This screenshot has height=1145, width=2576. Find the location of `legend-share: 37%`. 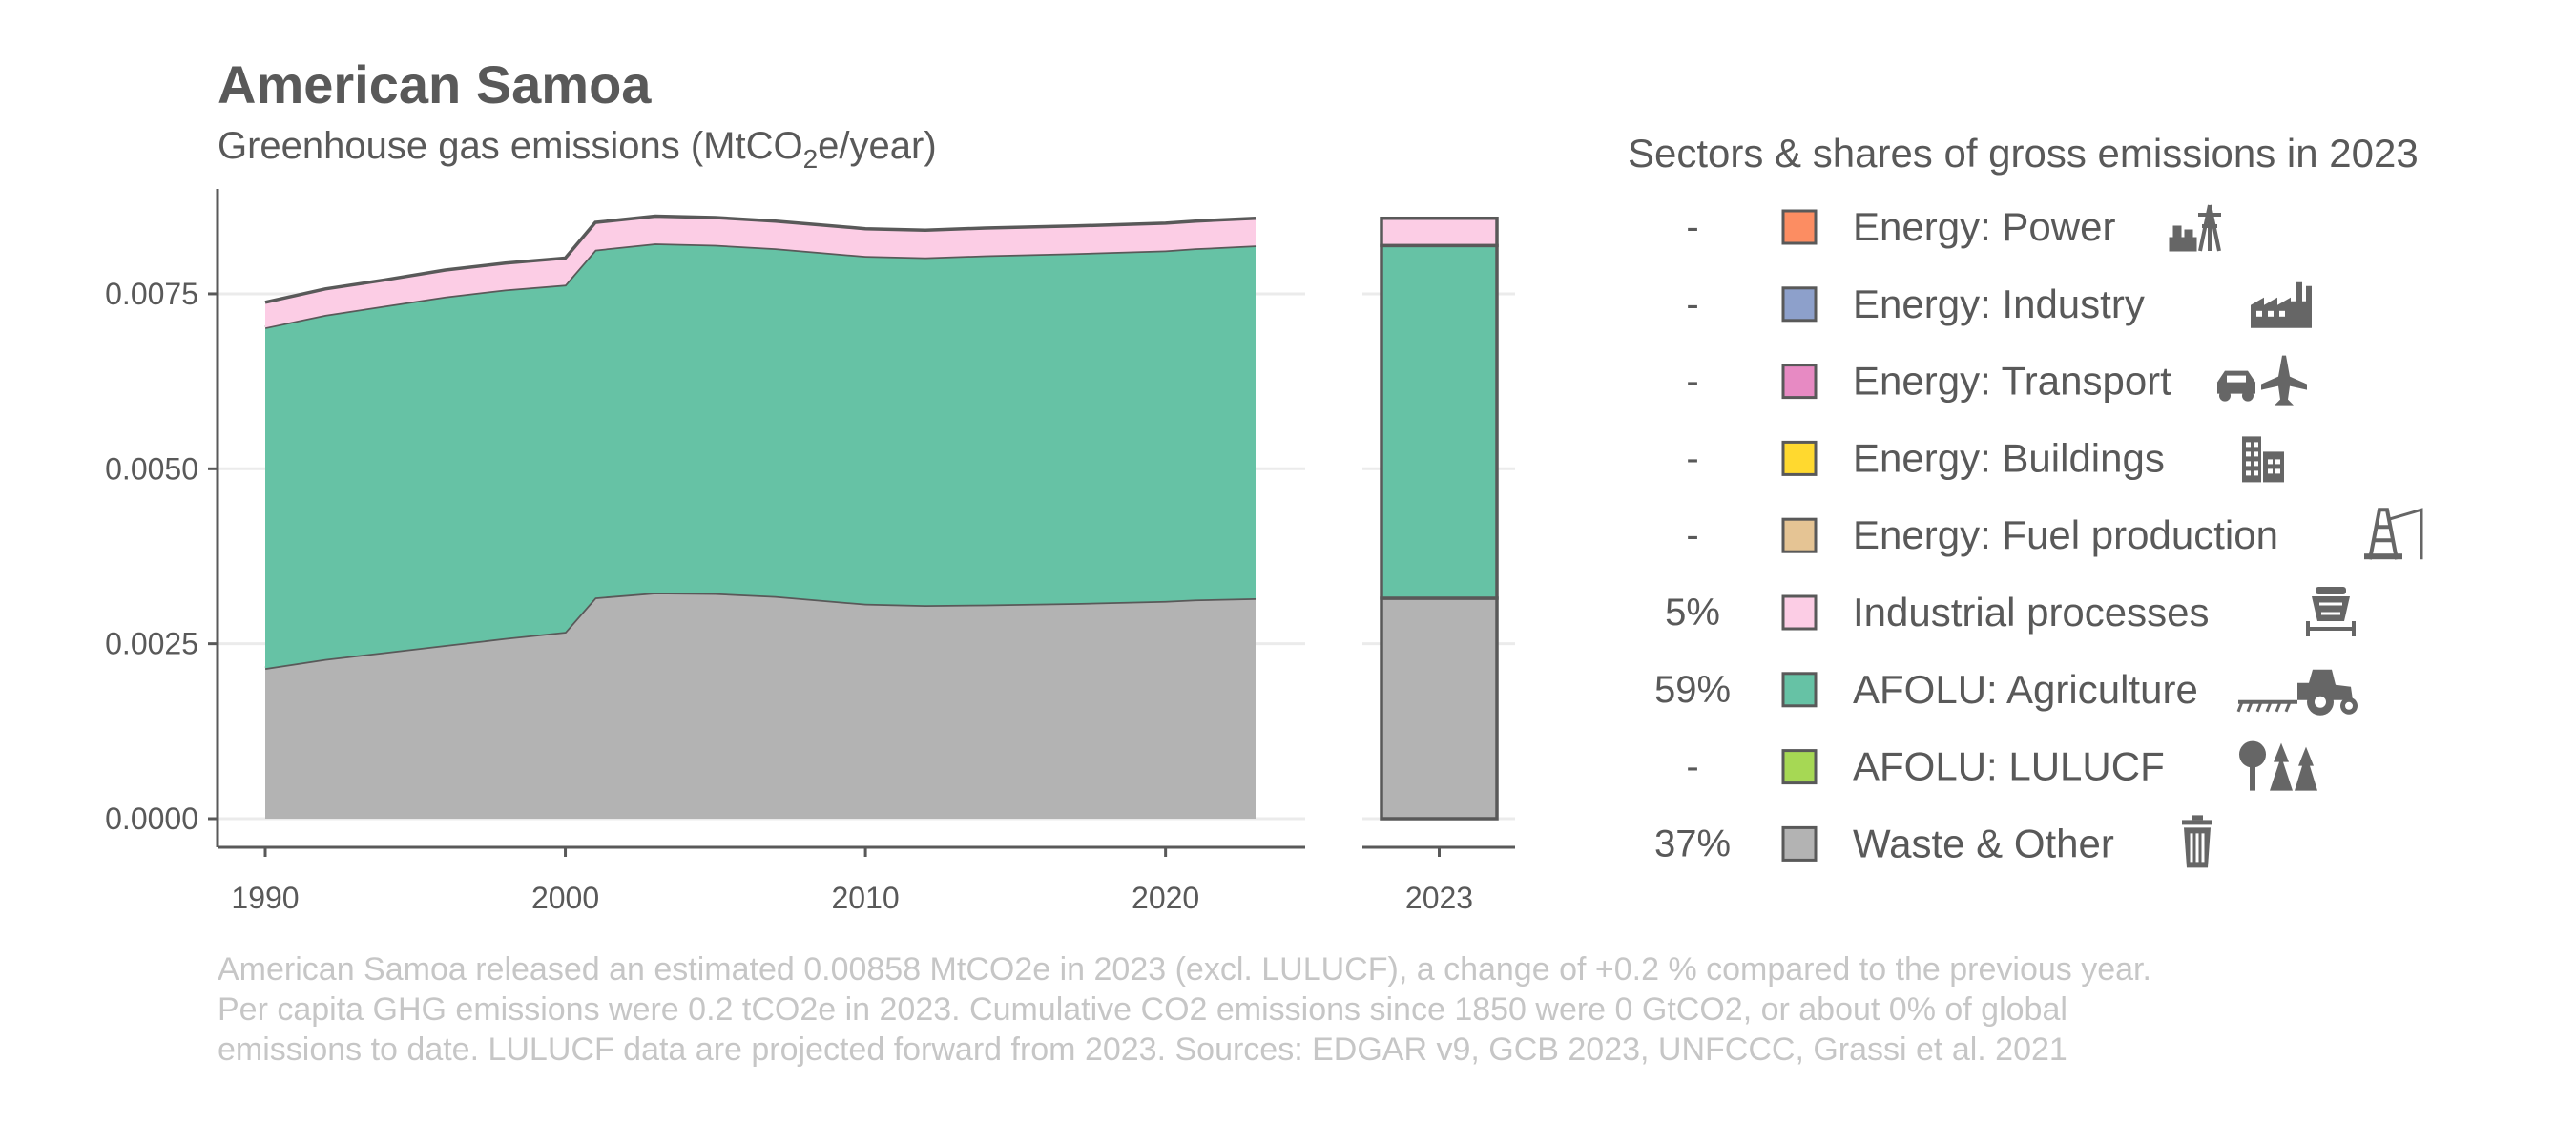

legend-share: 37% is located at coordinates (1692, 843).